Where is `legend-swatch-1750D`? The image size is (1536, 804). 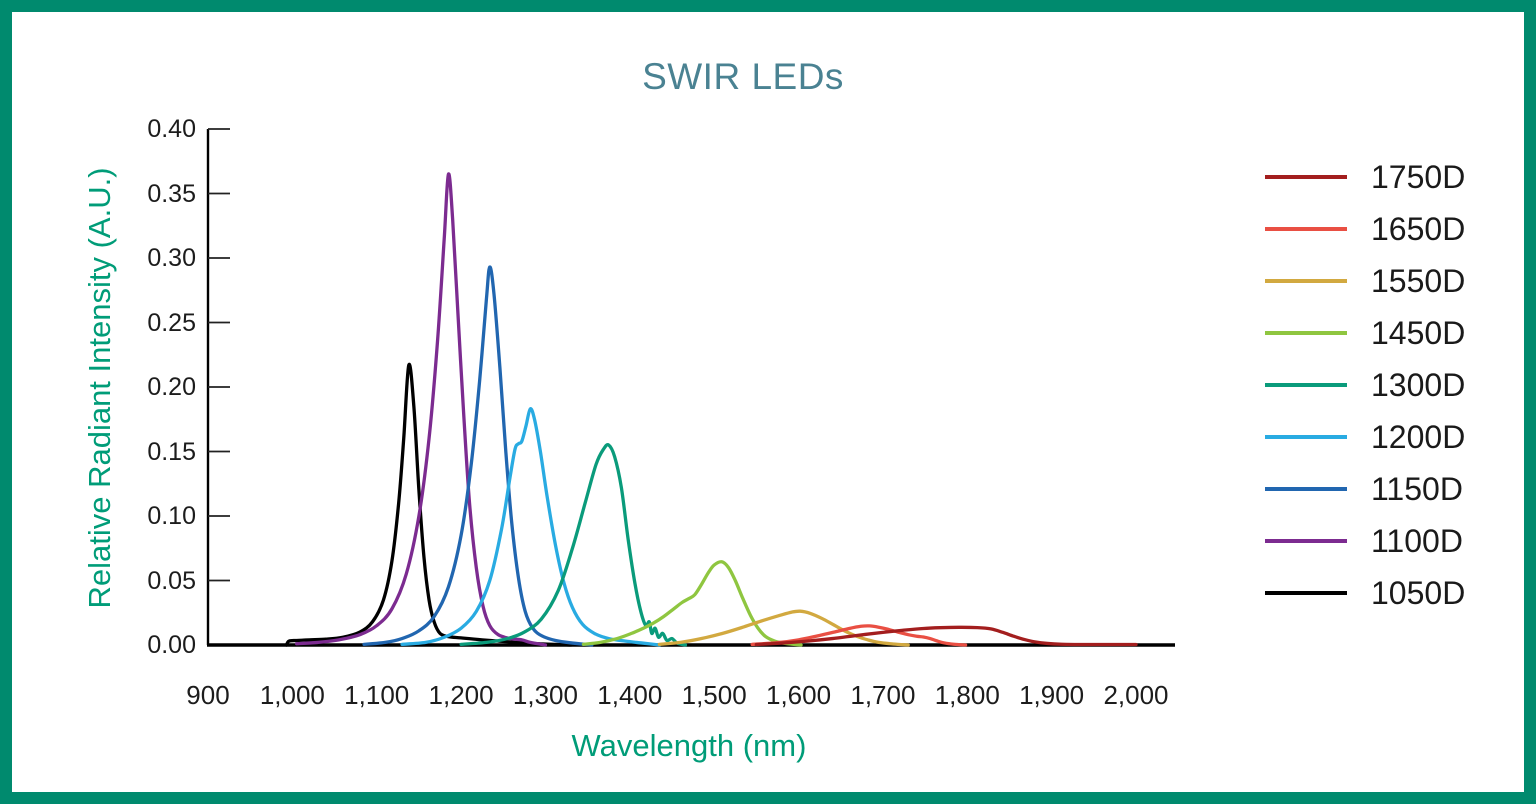
legend-swatch-1750D is located at coordinates (1306, 177).